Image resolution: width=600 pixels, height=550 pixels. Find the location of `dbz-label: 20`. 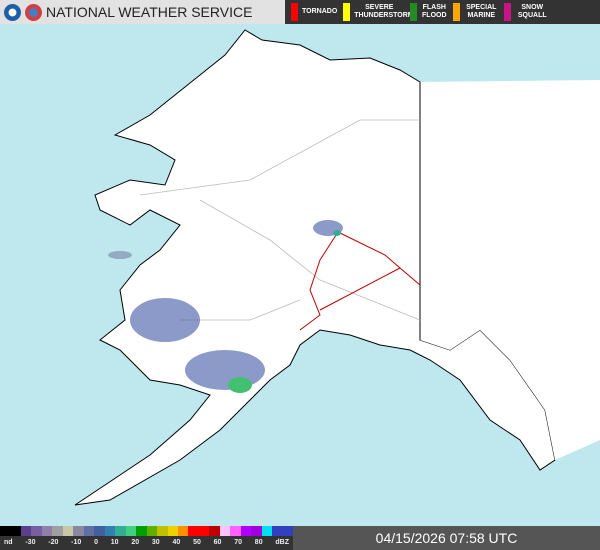

dbz-label: 20 is located at coordinates (135, 542).